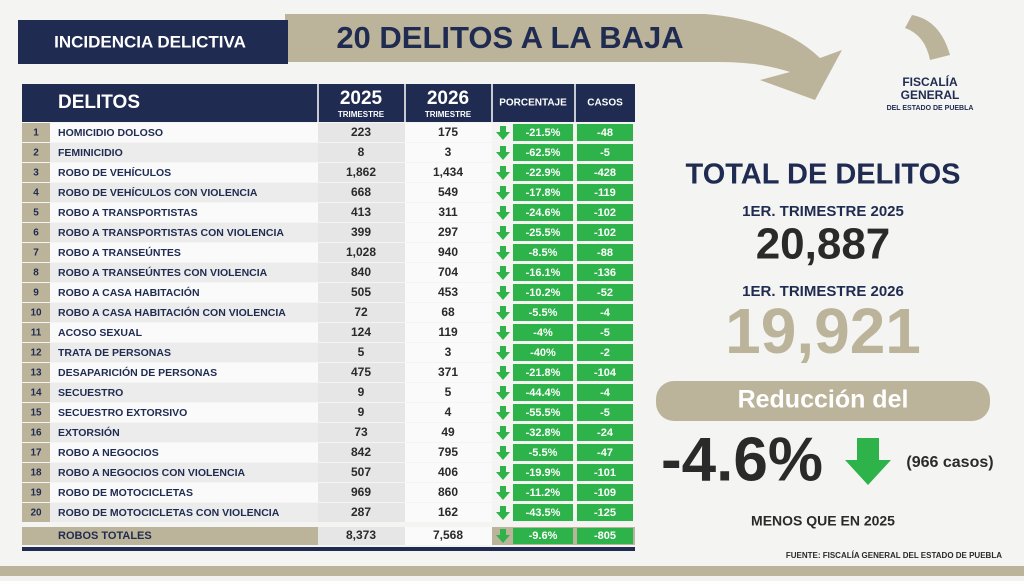 Image resolution: width=1024 pixels, height=581 pixels. Describe the element at coordinates (137, 372) in the screenshot. I see `crime-name: DESAPARICIÓN DE PERSONAS` at that location.